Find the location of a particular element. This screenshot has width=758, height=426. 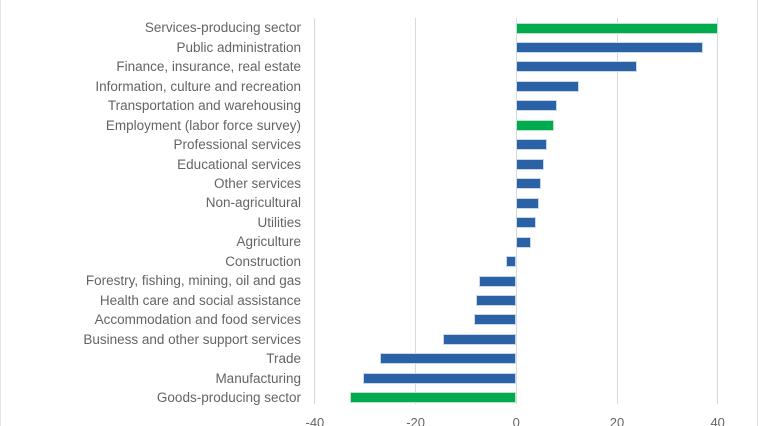

category-label: Health care and social assistance is located at coordinates (200, 300).